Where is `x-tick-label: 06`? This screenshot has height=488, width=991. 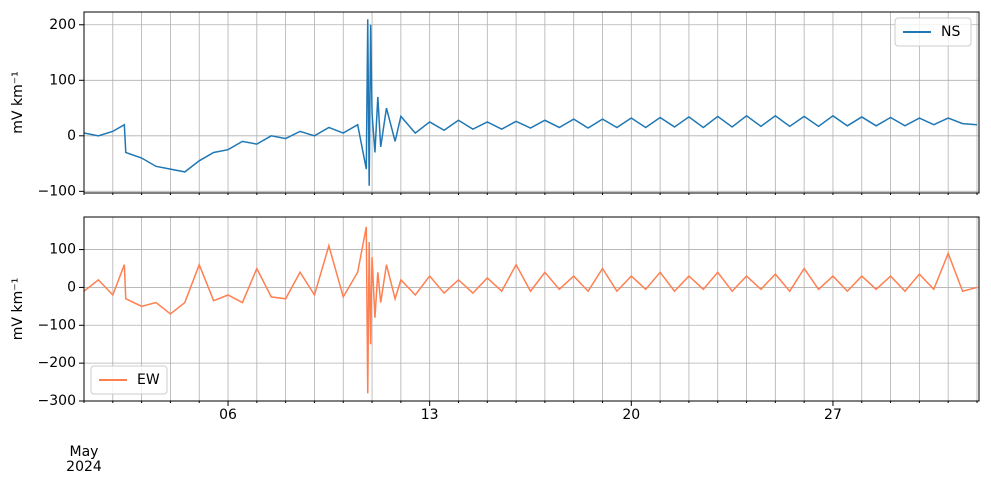 x-tick-label: 06 is located at coordinates (228, 415).